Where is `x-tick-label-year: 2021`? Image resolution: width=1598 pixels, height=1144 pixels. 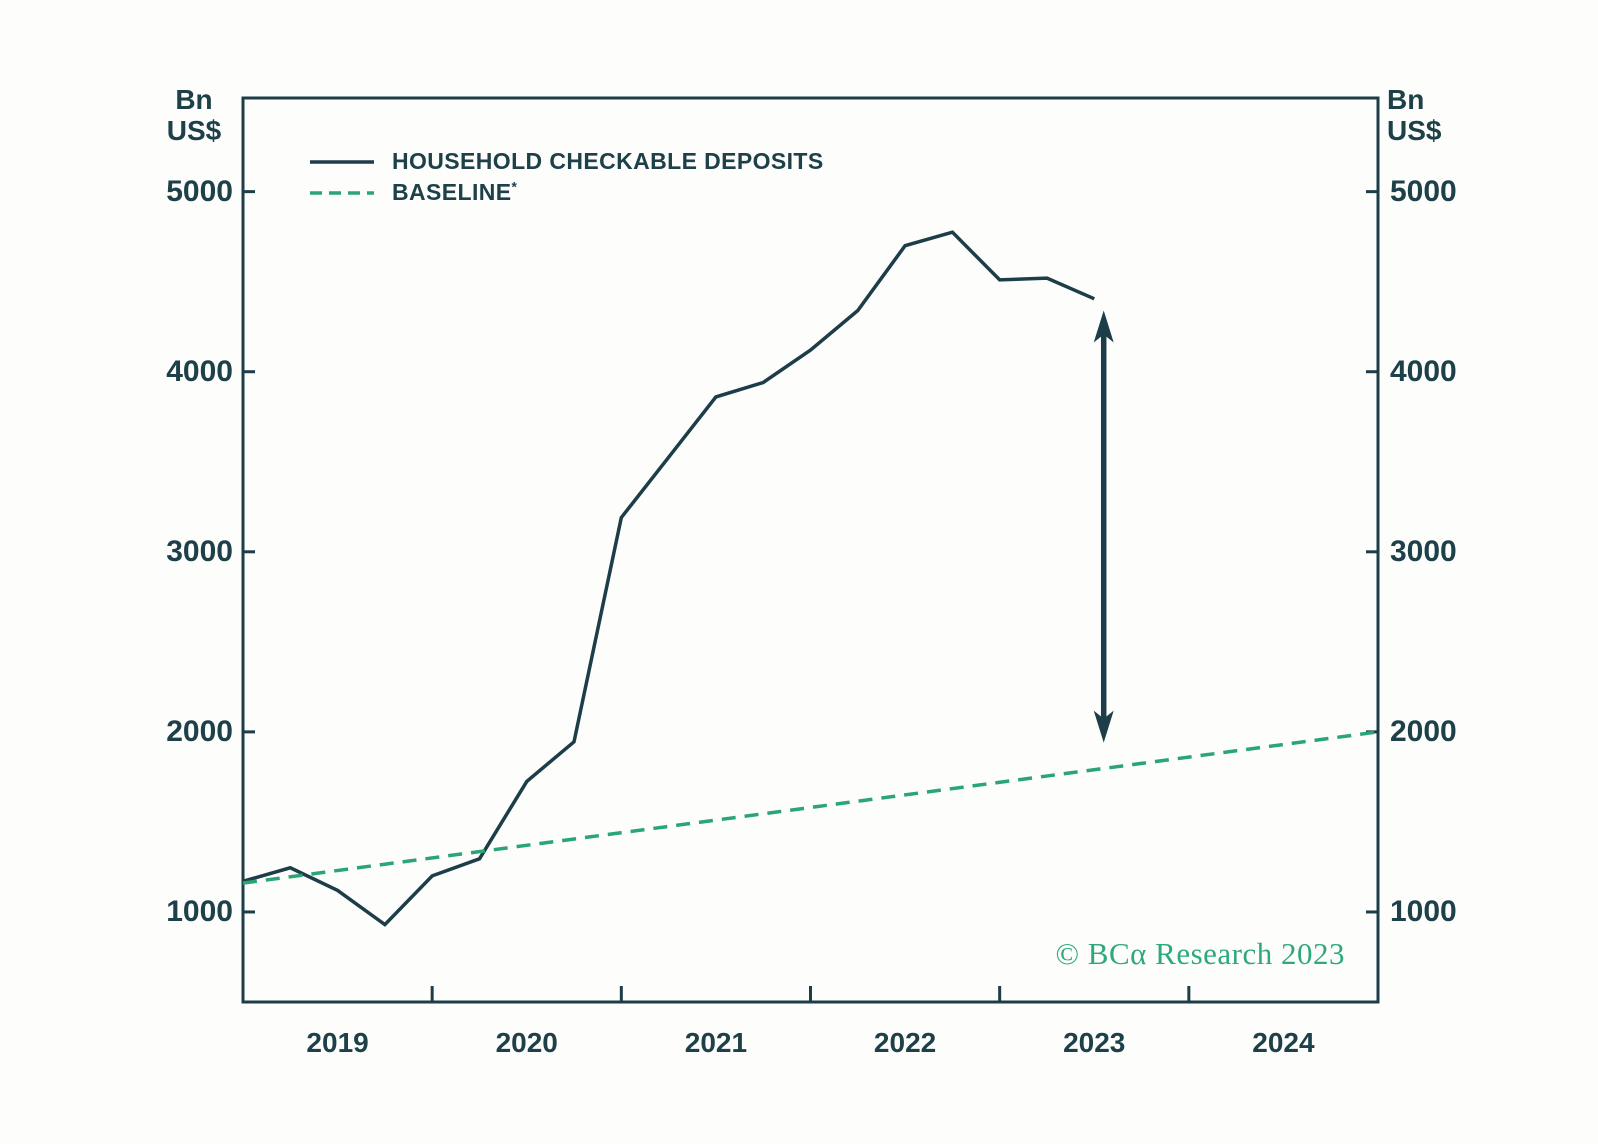 x-tick-label-year: 2021 is located at coordinates (716, 1042).